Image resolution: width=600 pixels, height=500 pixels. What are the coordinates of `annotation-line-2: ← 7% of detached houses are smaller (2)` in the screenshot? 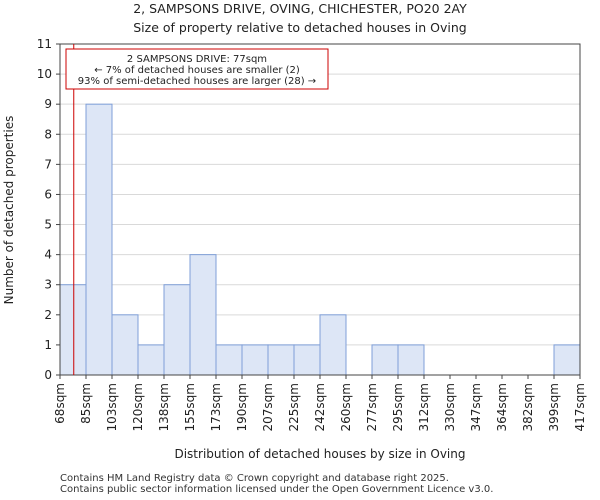 It's located at (197, 70).